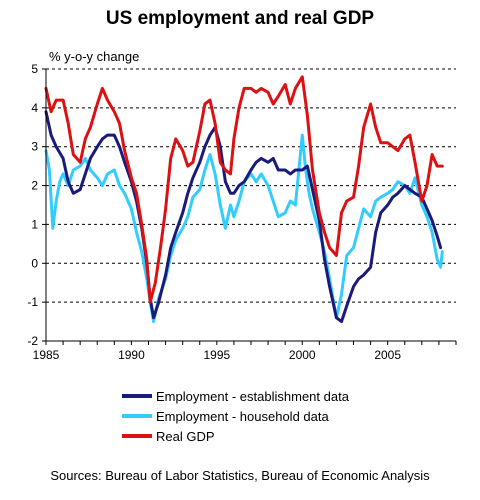  I want to click on y-tick-label: -2, so click(32, 341).